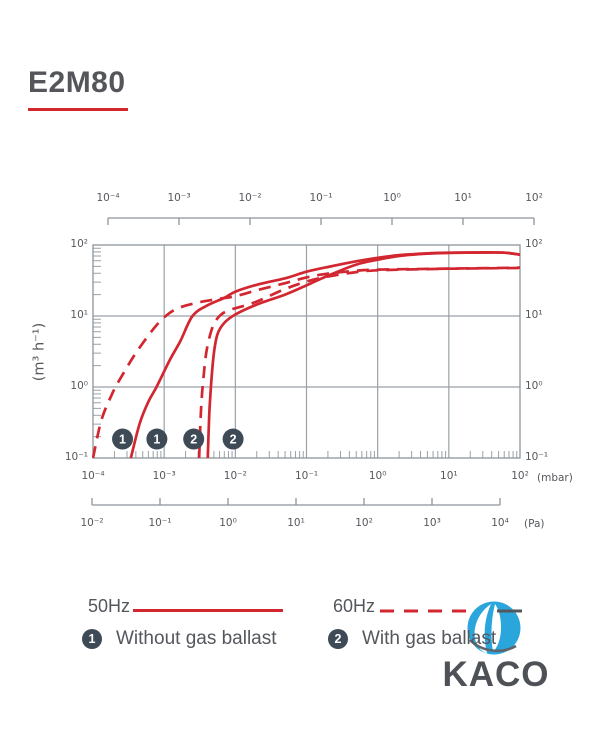 The image size is (606, 742). What do you see at coordinates (534, 524) in the screenshot?
I see `pa-unit-label: (Pa)` at bounding box center [534, 524].